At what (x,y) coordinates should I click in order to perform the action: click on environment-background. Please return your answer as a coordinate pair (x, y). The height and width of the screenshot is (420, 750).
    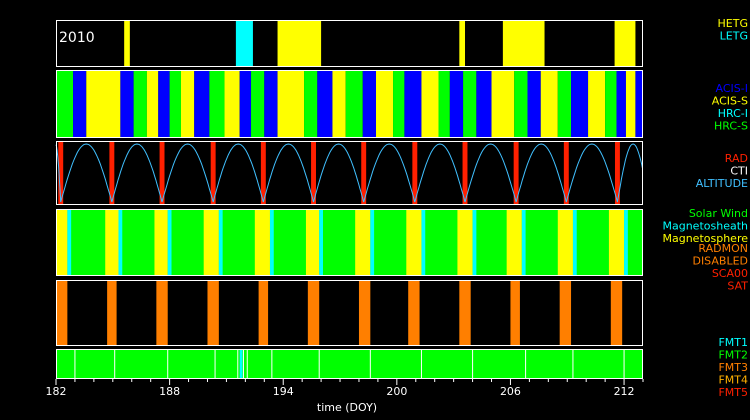
    Looking at the image, I should click on (349, 242).